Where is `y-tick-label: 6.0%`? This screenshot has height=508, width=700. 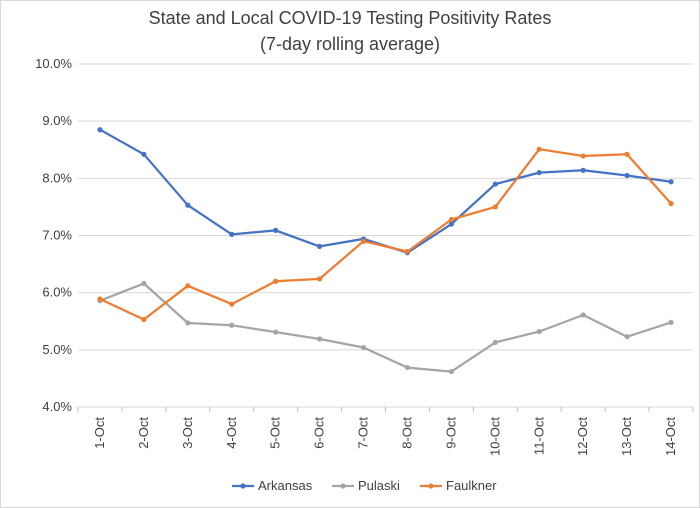 y-tick-label: 6.0% is located at coordinates (57, 292).